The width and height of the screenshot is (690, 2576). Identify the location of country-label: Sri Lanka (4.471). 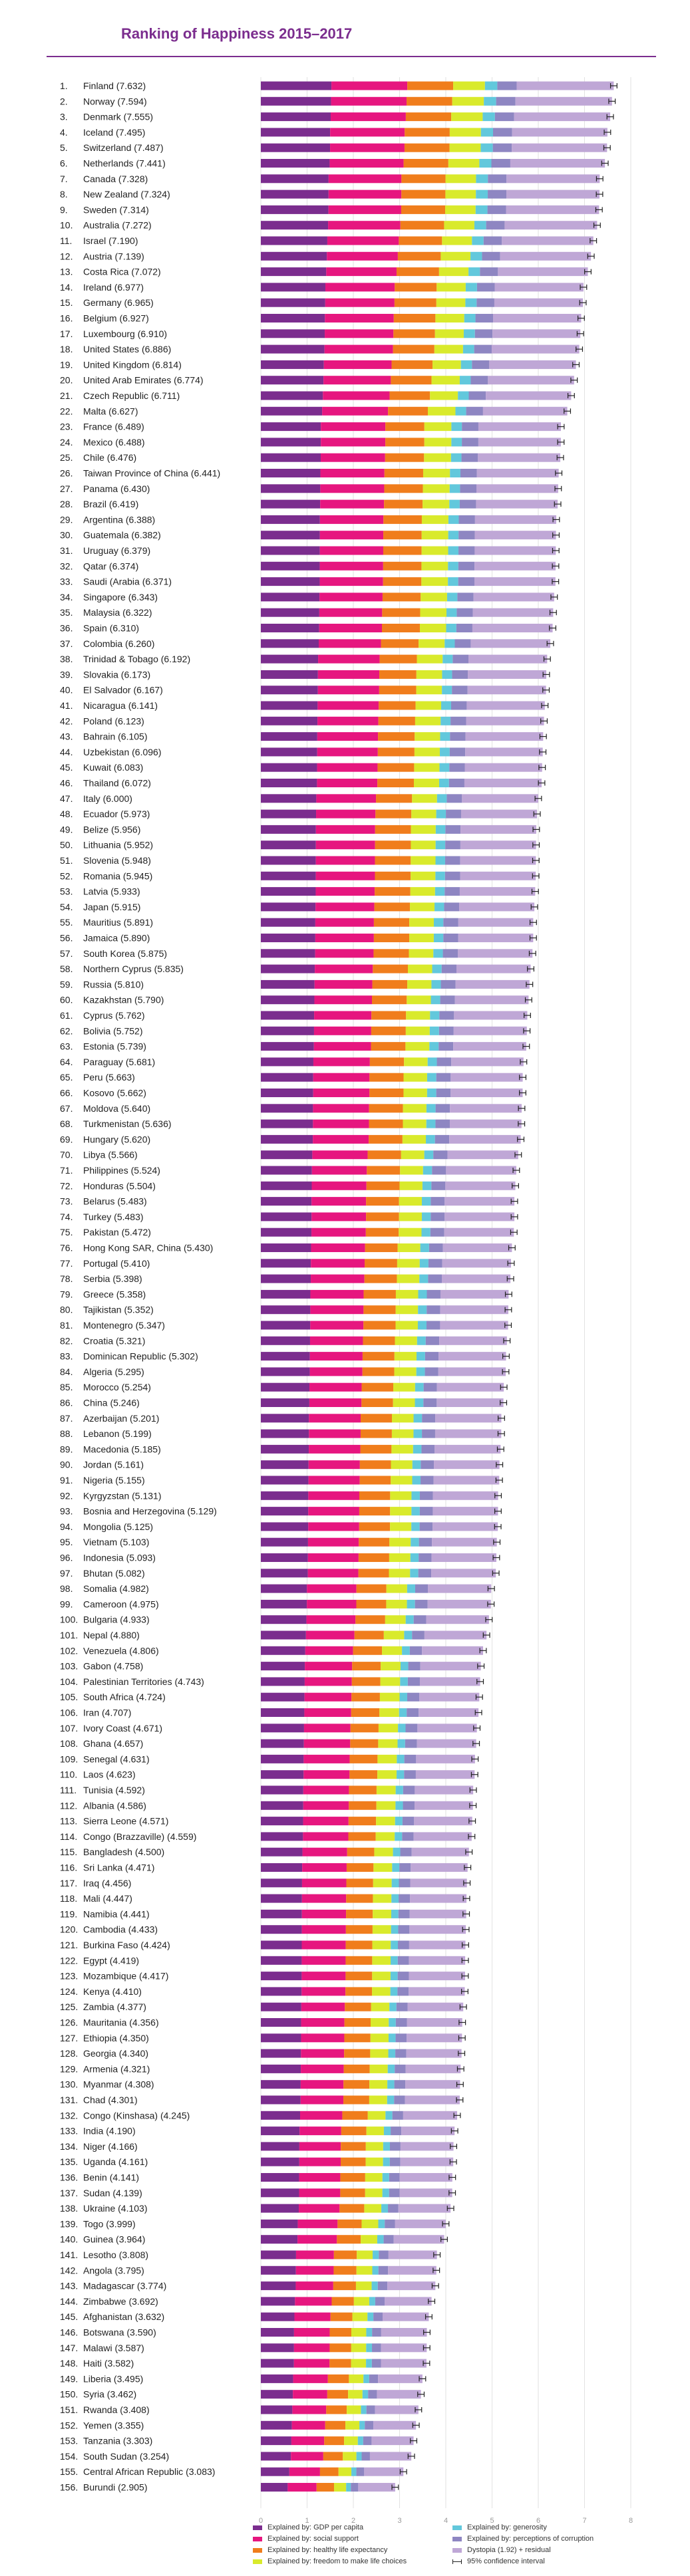
(119, 1868).